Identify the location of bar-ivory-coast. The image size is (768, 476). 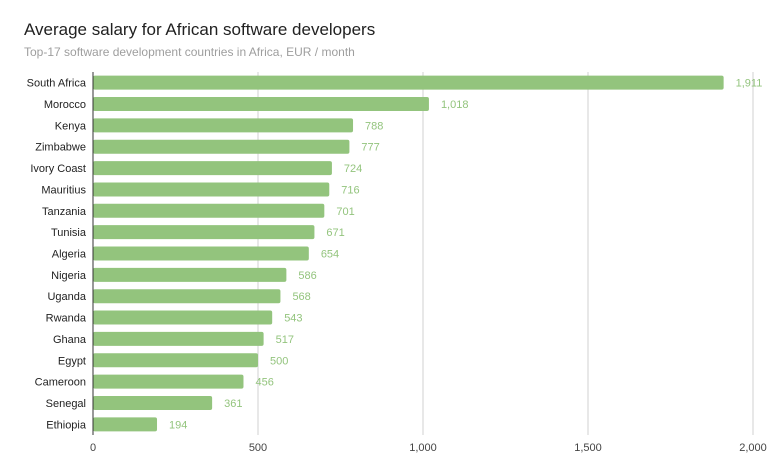
(212, 168).